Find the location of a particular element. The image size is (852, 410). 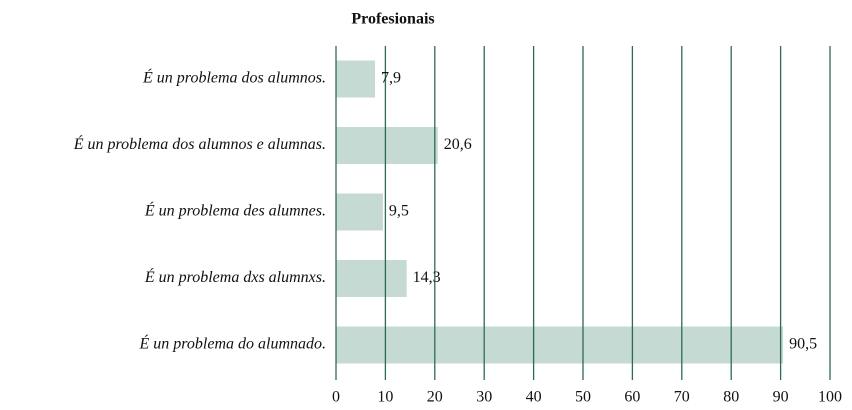

chart-title: Profesionais is located at coordinates (392, 19).